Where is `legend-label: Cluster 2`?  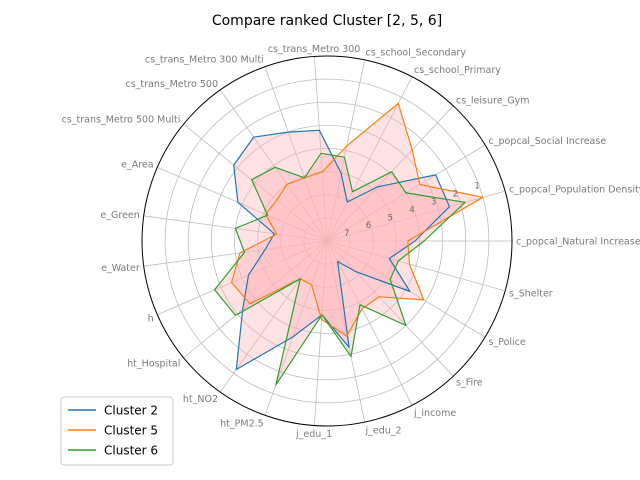
legend-label: Cluster 2 is located at coordinates (131, 411).